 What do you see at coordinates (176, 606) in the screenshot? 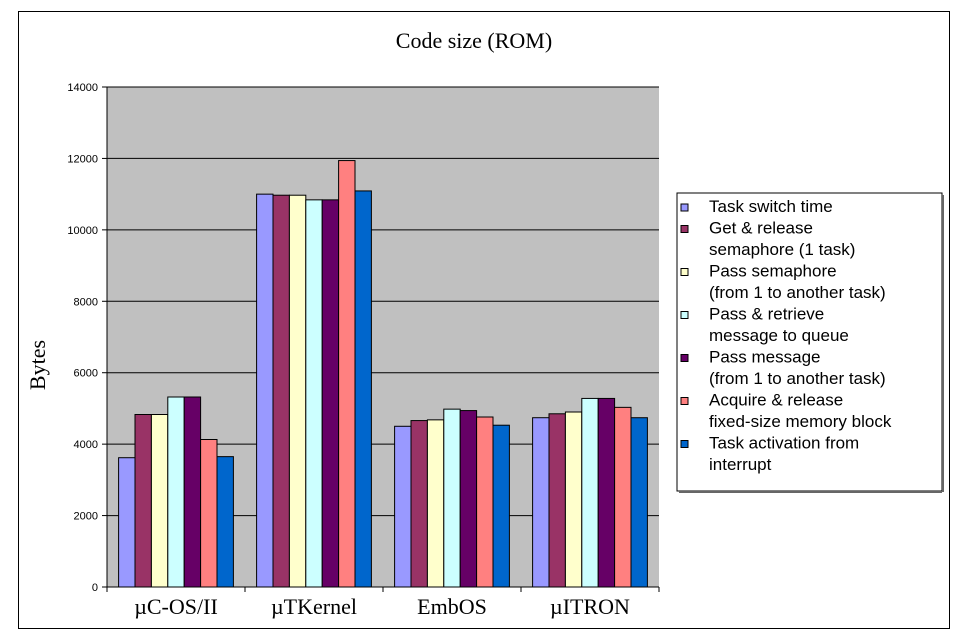
I see `x-tick-label: µC-OS/II` at bounding box center [176, 606].